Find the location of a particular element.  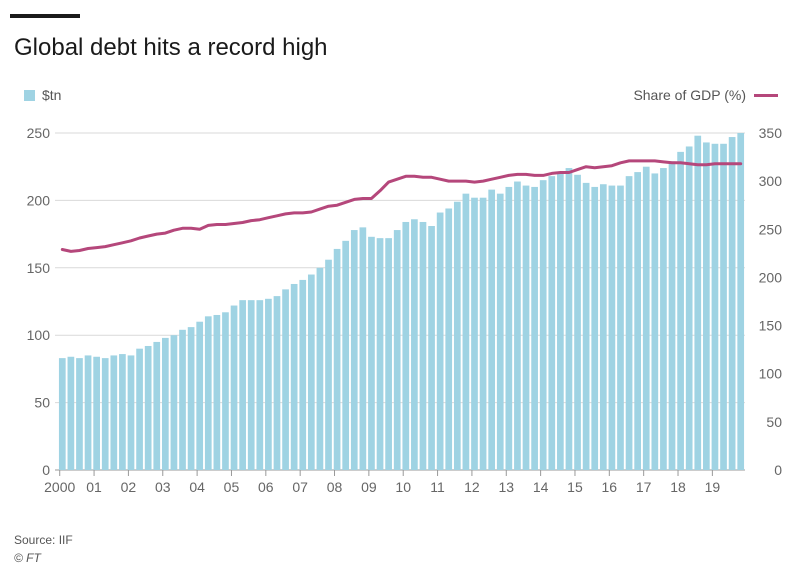

copyright-note: © FT is located at coordinates (27, 558).